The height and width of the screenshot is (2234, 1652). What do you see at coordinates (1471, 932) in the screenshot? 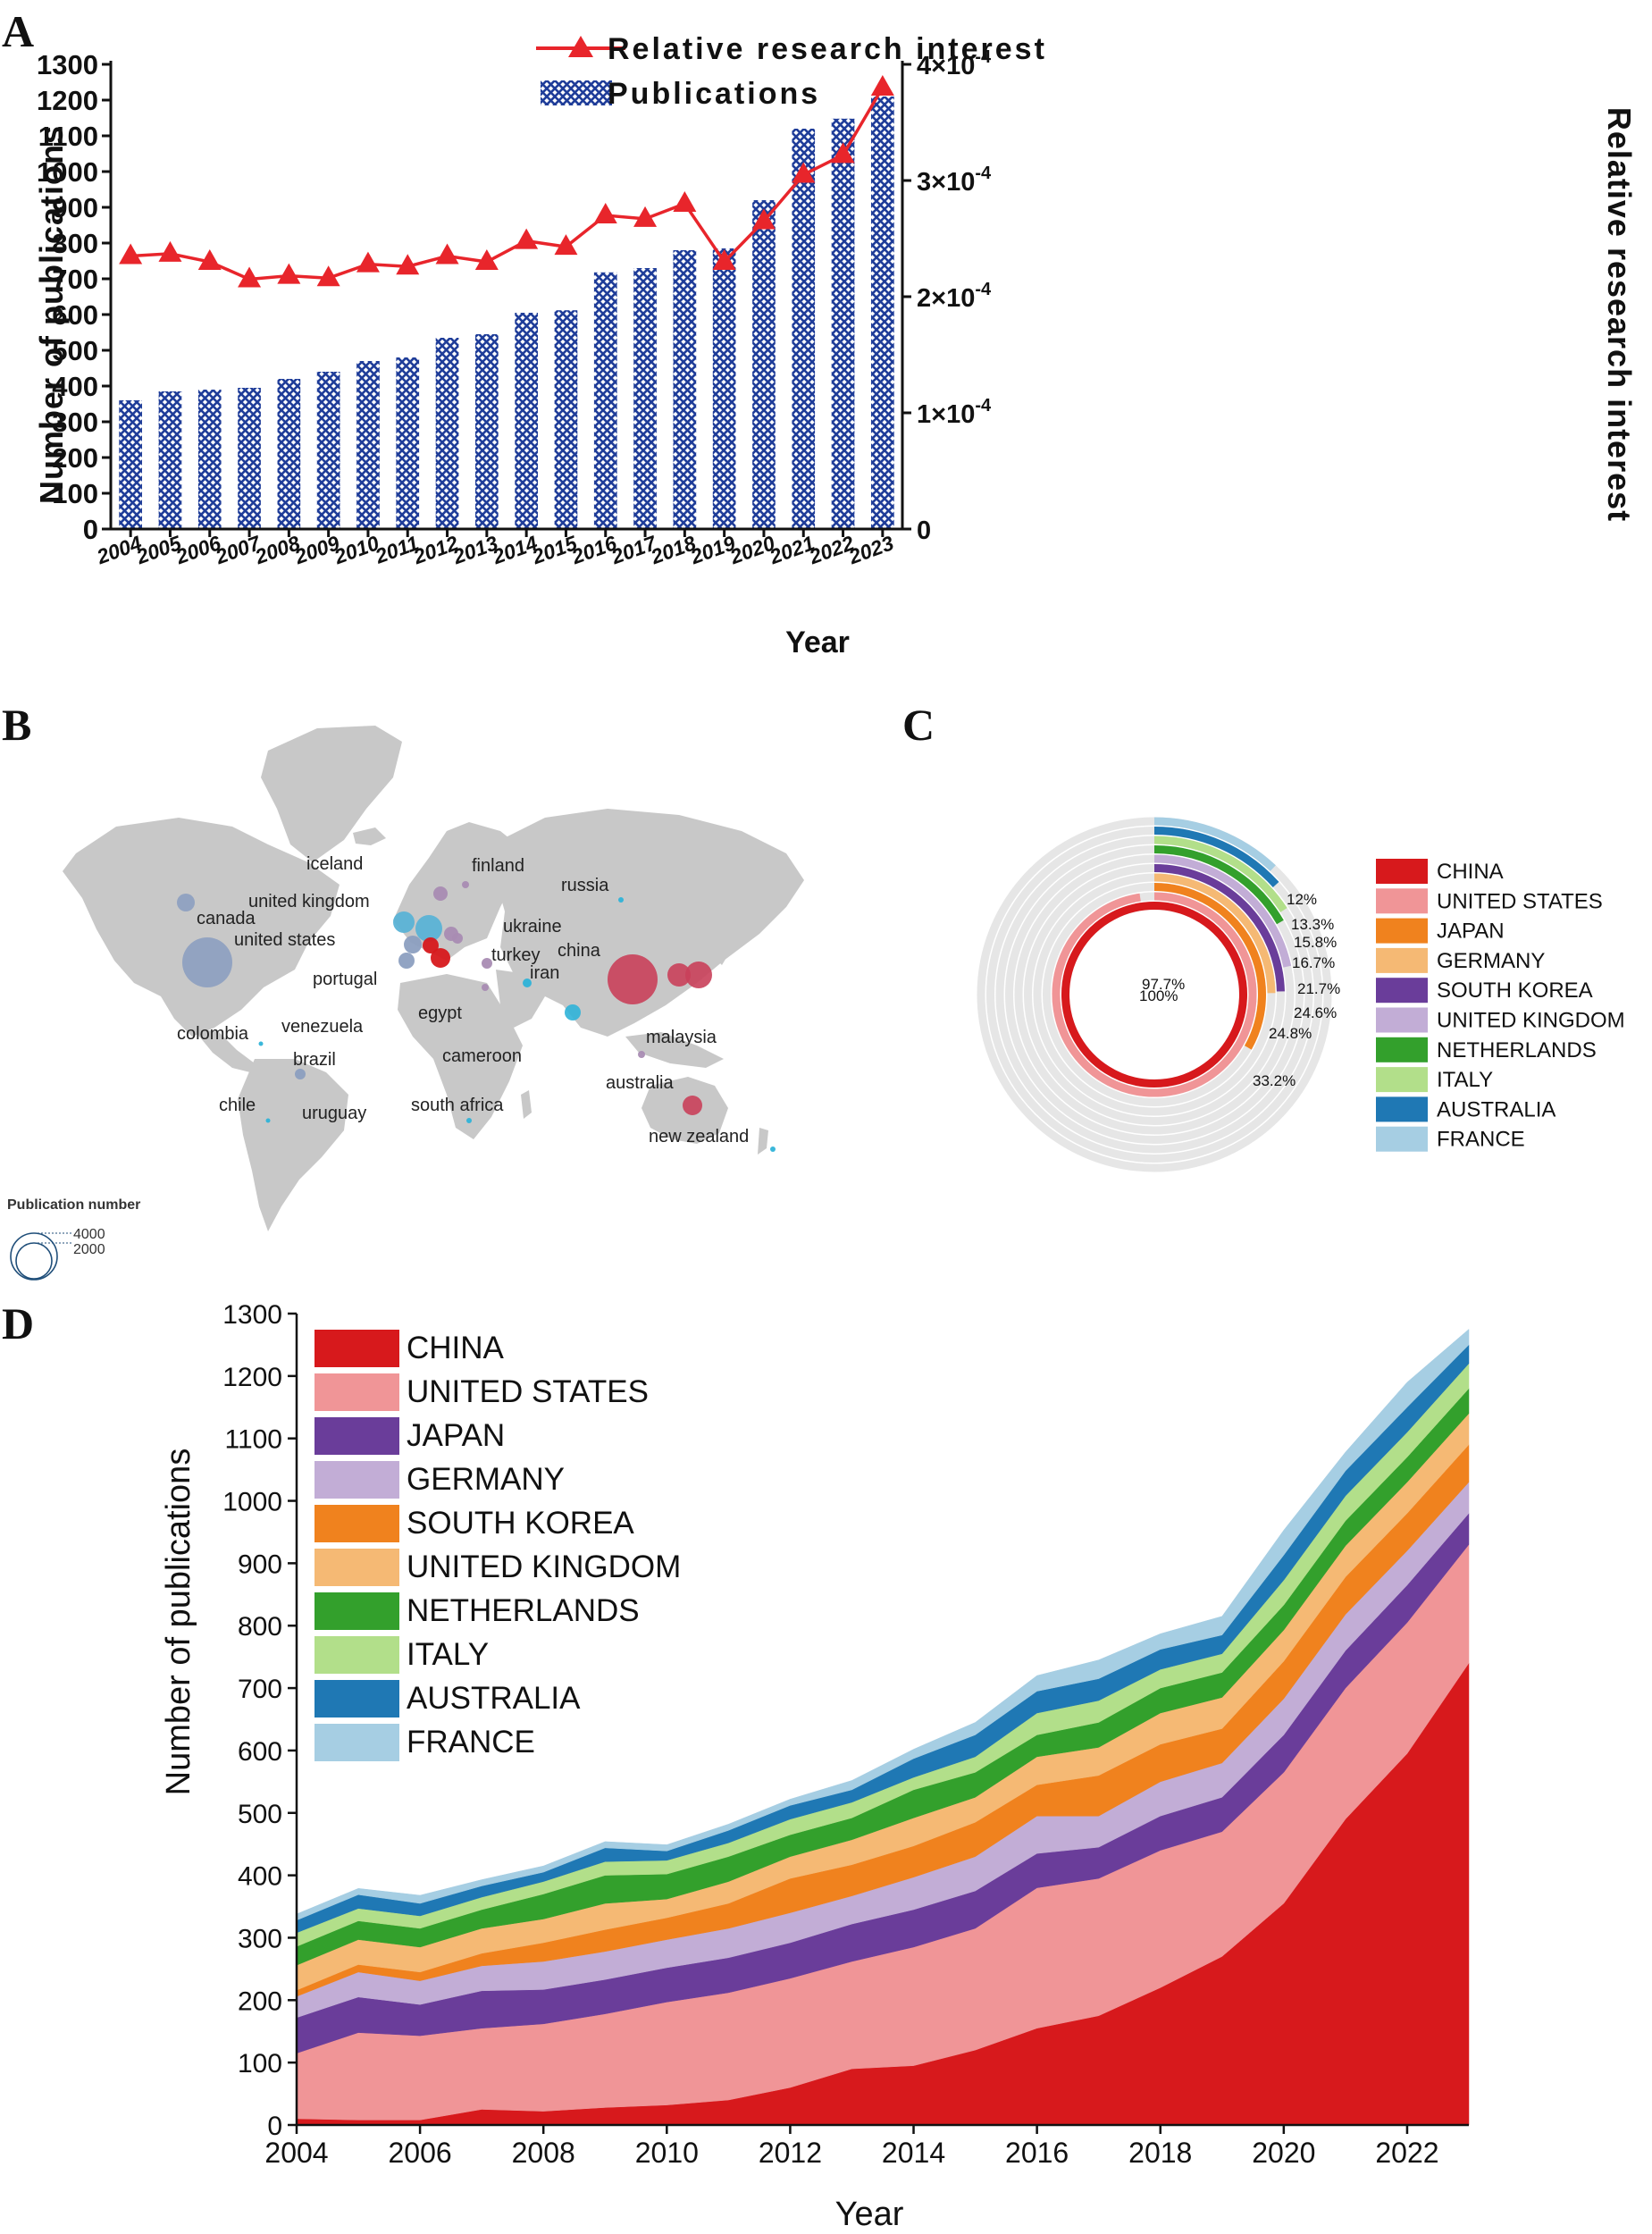
I see `legend-label-JAPAN: JAPAN` at bounding box center [1471, 932].